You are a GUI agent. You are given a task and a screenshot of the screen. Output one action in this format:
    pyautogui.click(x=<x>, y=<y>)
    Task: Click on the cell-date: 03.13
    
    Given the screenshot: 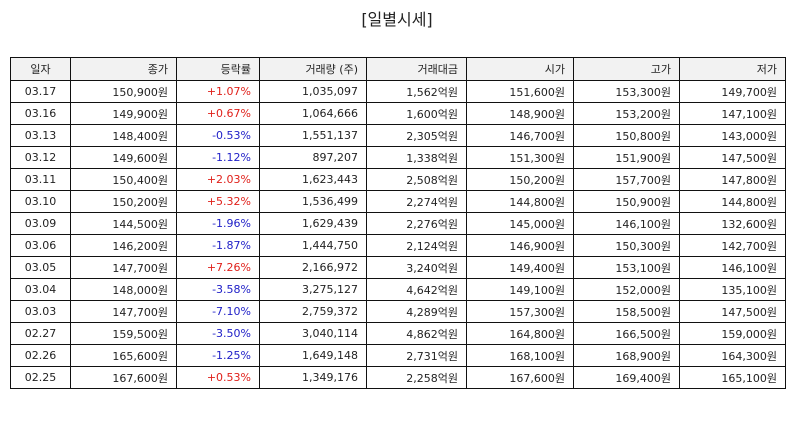 What is the action you would take?
    pyautogui.click(x=40, y=135)
    